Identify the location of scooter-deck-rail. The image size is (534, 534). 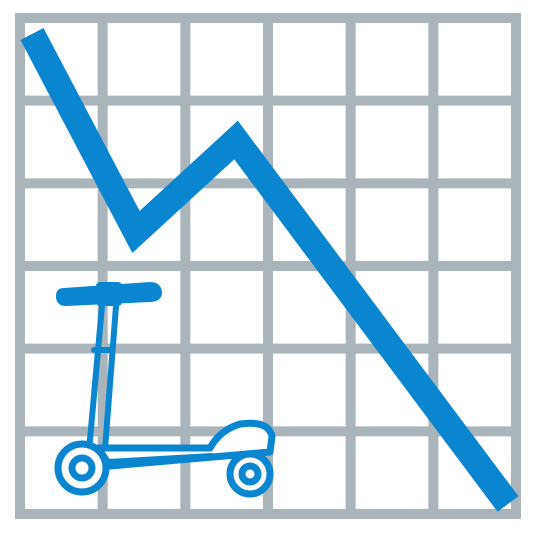
(160, 459).